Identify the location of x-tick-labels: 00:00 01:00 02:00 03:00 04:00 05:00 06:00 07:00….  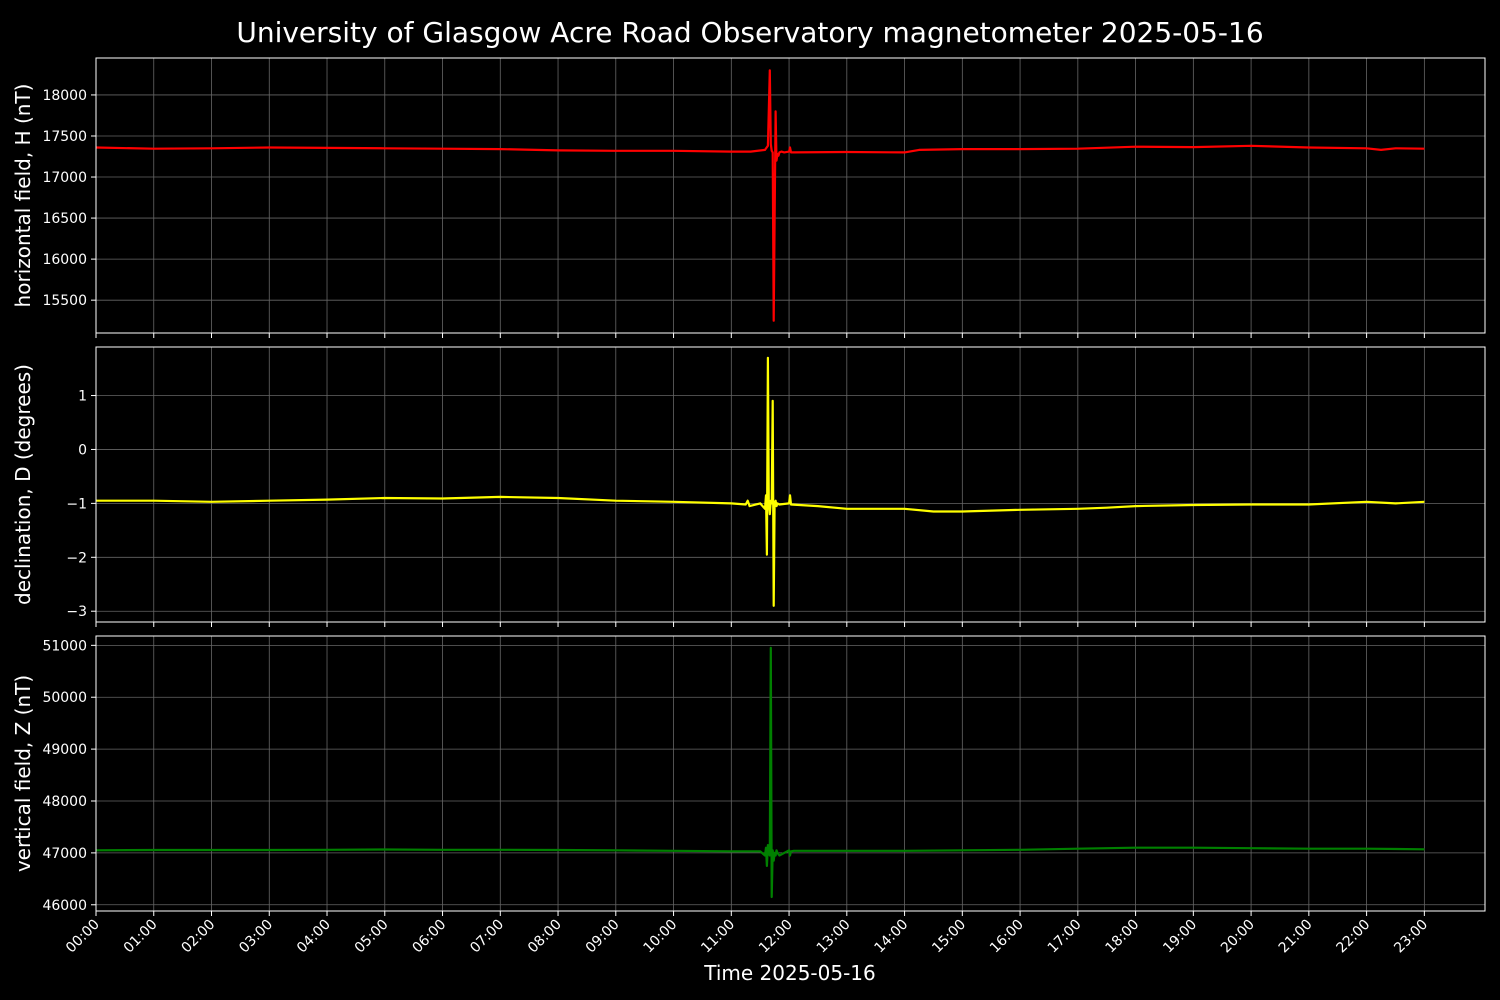
(747, 937).